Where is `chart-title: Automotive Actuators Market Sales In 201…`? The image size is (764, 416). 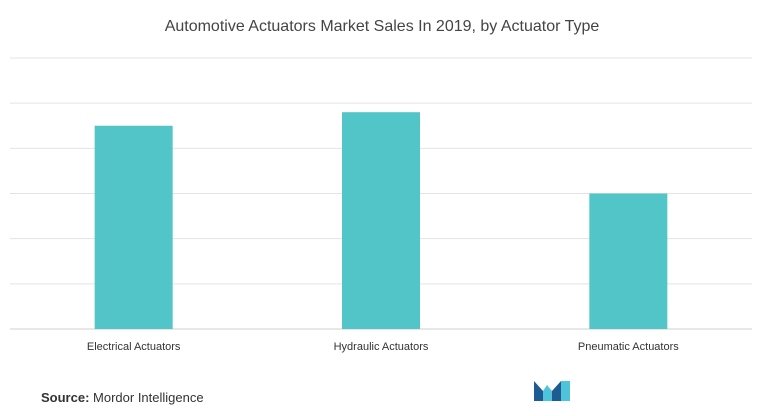
chart-title: Automotive Actuators Market Sales In 201… is located at coordinates (382, 26).